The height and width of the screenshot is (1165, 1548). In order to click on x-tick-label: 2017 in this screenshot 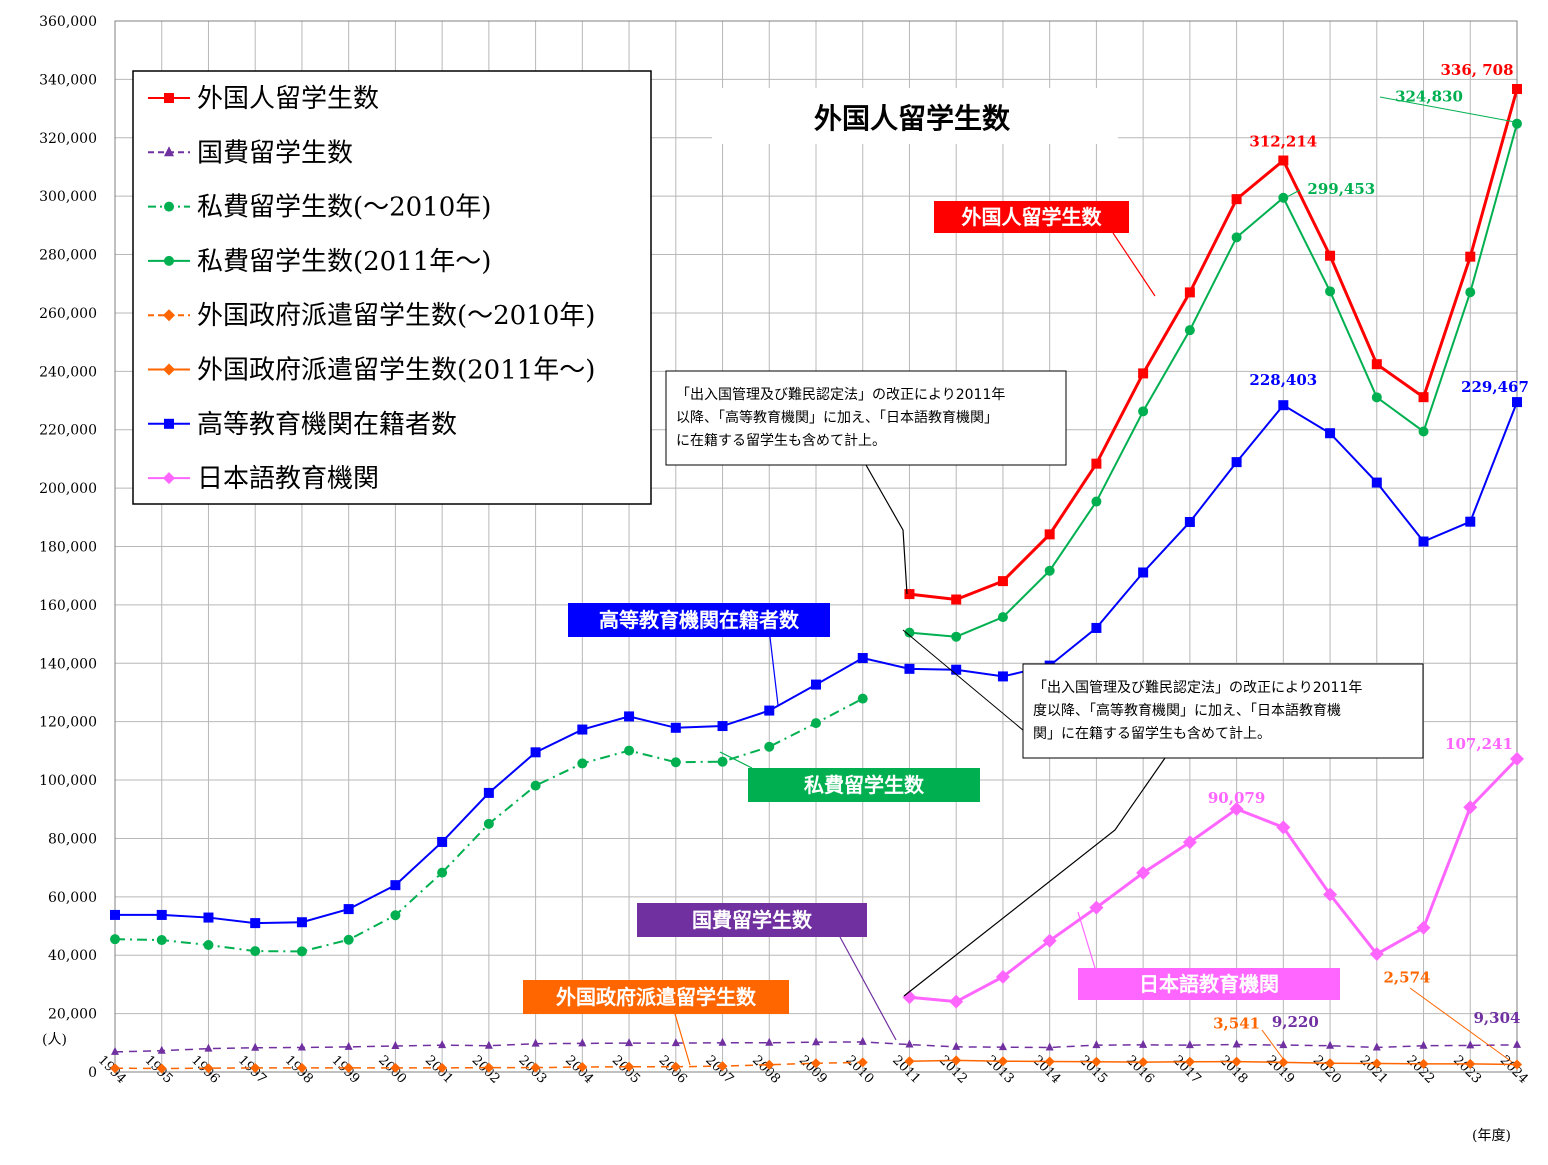, I will do `click(1187, 1070)`.